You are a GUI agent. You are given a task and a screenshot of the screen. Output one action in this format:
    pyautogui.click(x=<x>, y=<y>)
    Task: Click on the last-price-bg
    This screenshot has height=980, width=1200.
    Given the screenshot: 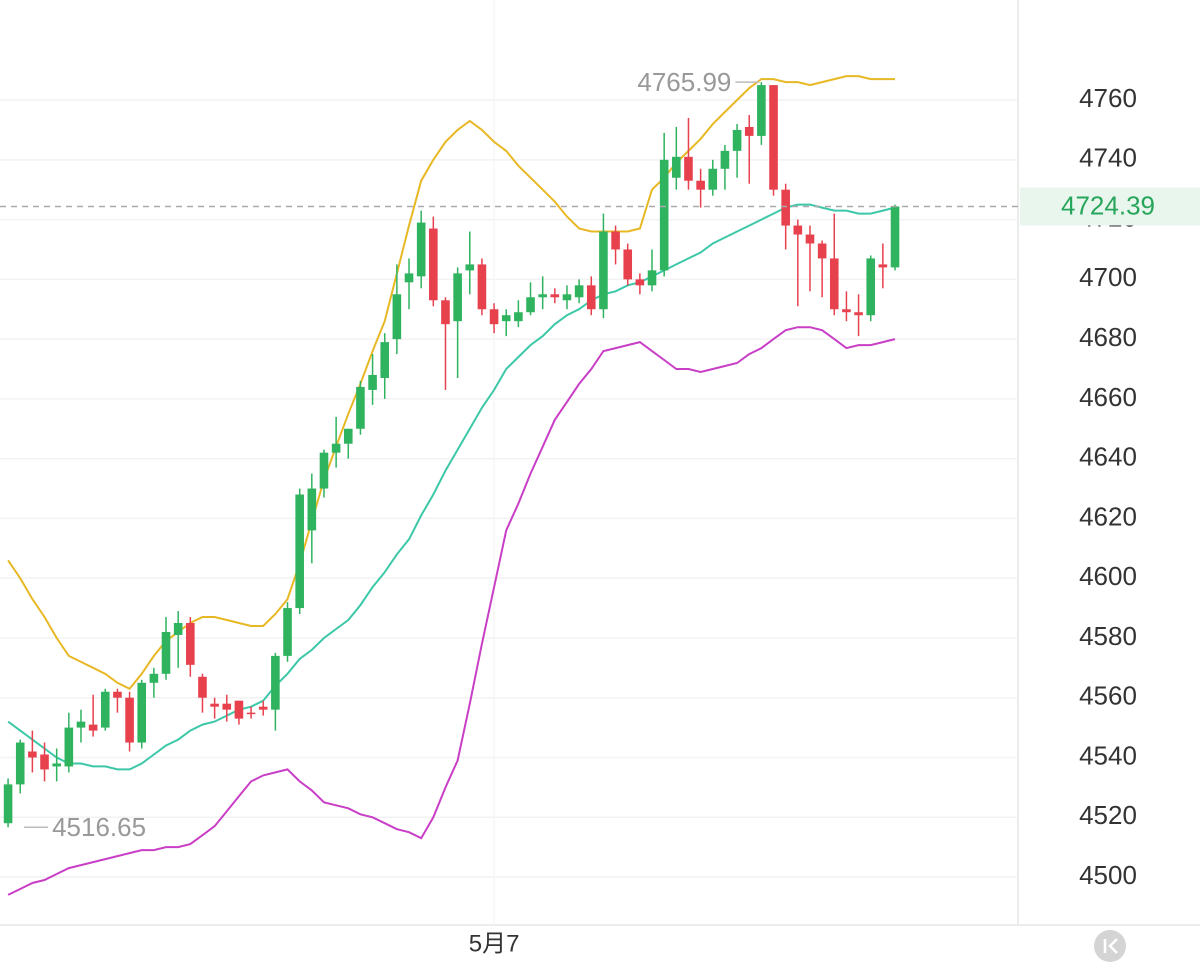 What is the action you would take?
    pyautogui.click(x=1110, y=206)
    